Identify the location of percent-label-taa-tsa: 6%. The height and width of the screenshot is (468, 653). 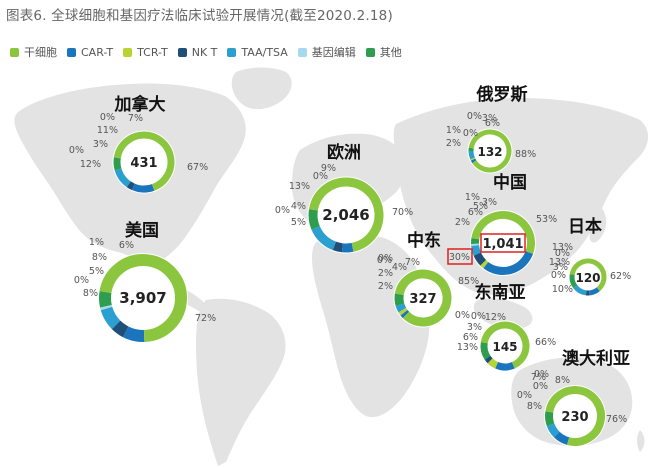
(492, 123).